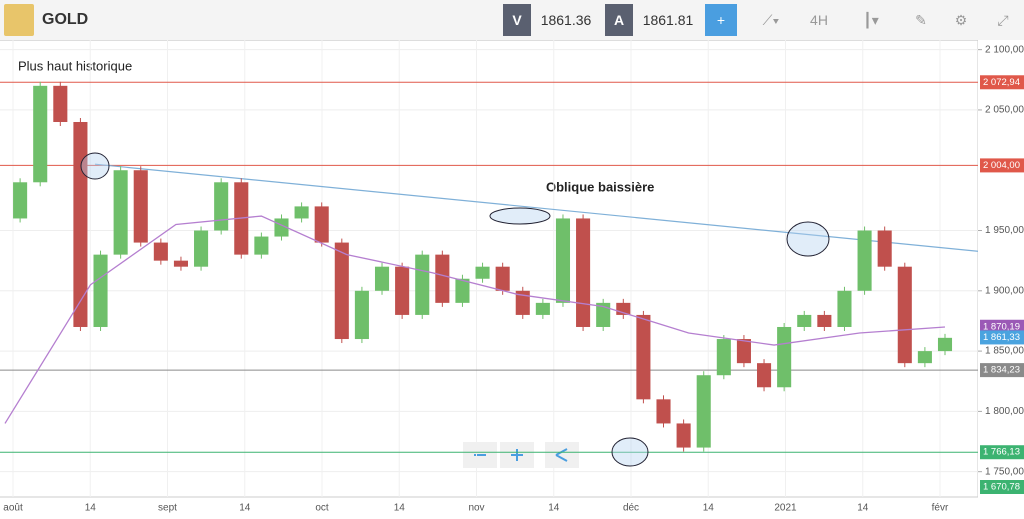 The height and width of the screenshot is (519, 1024). Describe the element at coordinates (1001, 487) in the screenshot. I see `price-label: 1 670,78` at that location.